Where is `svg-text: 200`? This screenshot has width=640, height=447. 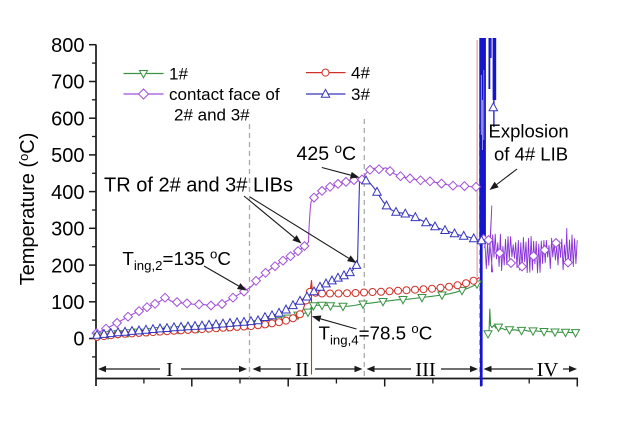
svg-text: 200 is located at coordinates (67, 266).